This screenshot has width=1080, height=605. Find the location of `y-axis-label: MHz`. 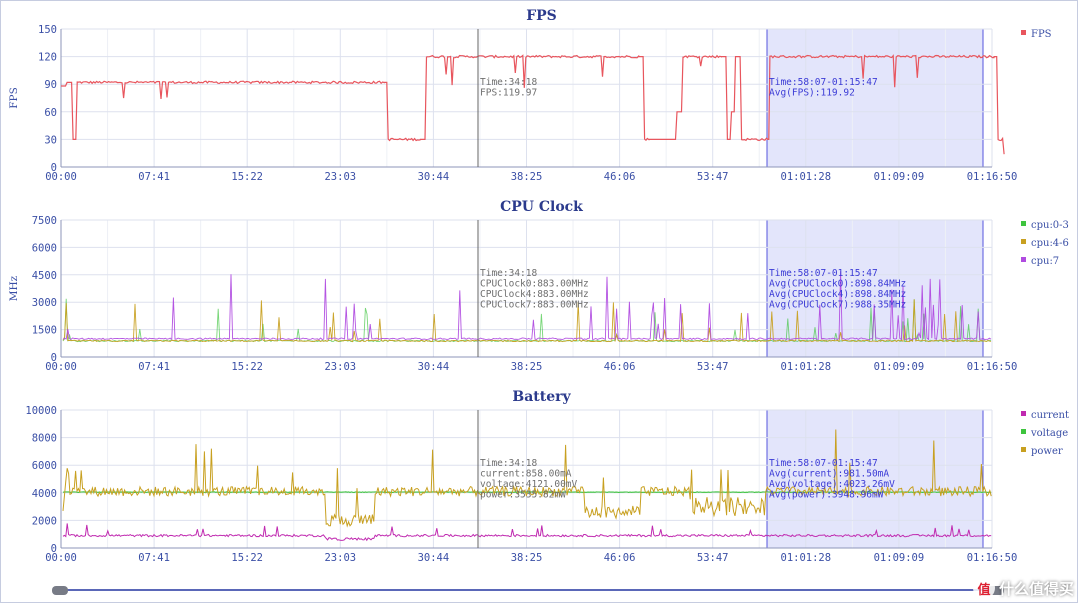

y-axis-label: MHz is located at coordinates (14, 288).